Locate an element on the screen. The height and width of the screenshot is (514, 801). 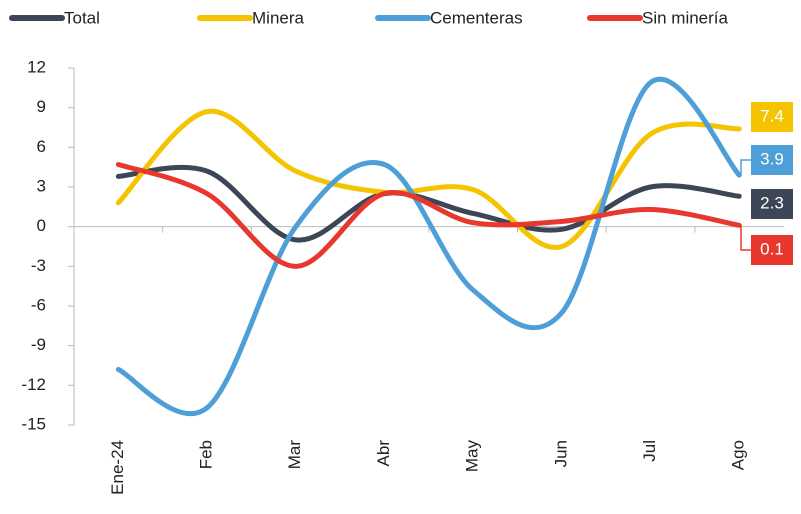
x-tick-label: Ago is located at coordinates (738, 455).